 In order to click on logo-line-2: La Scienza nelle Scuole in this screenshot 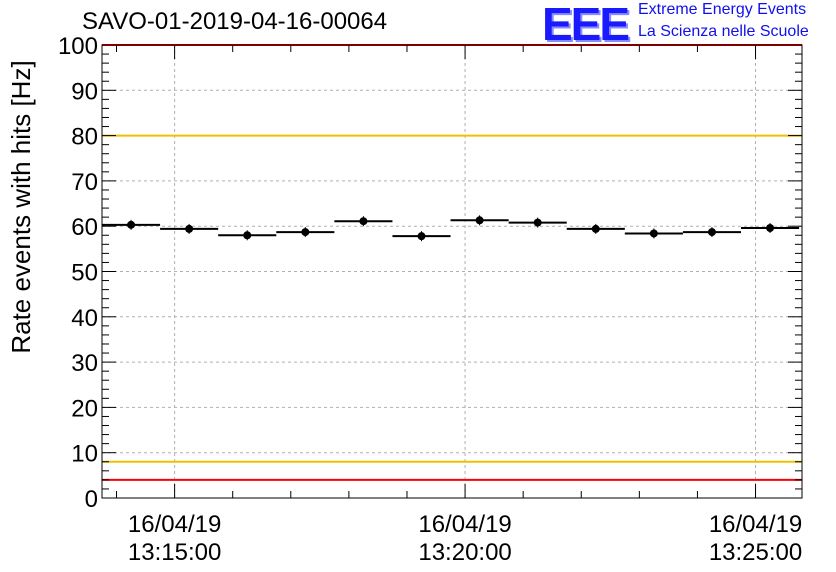, I will do `click(723, 31)`.